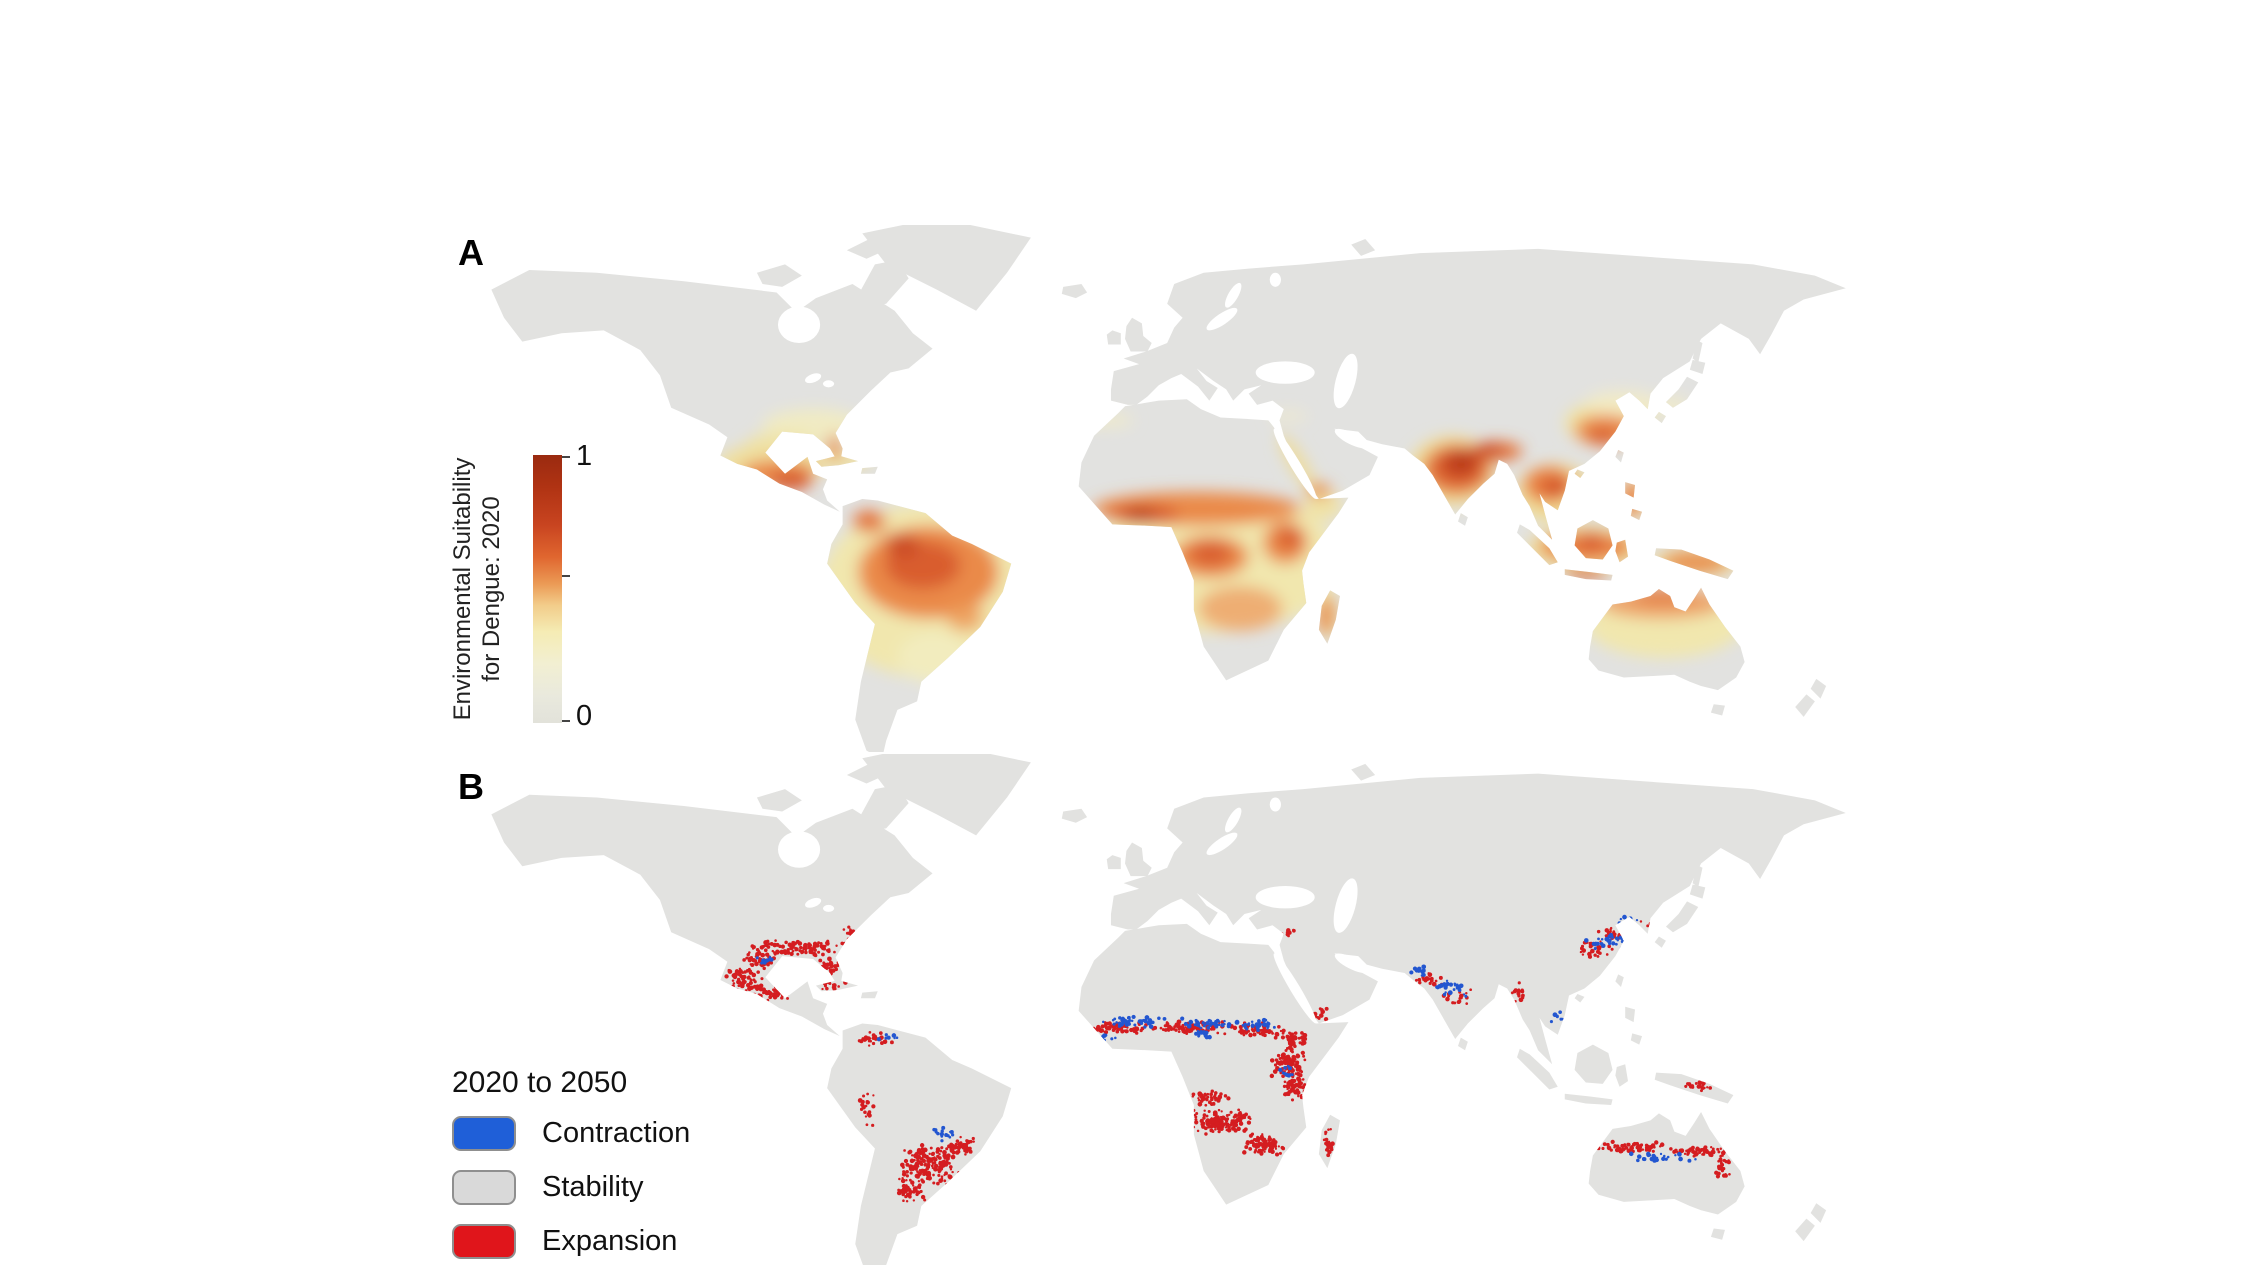 The image size is (2249, 1265). I want to click on colorbar-title-line2: for Dengue: 2020, so click(491, 589).